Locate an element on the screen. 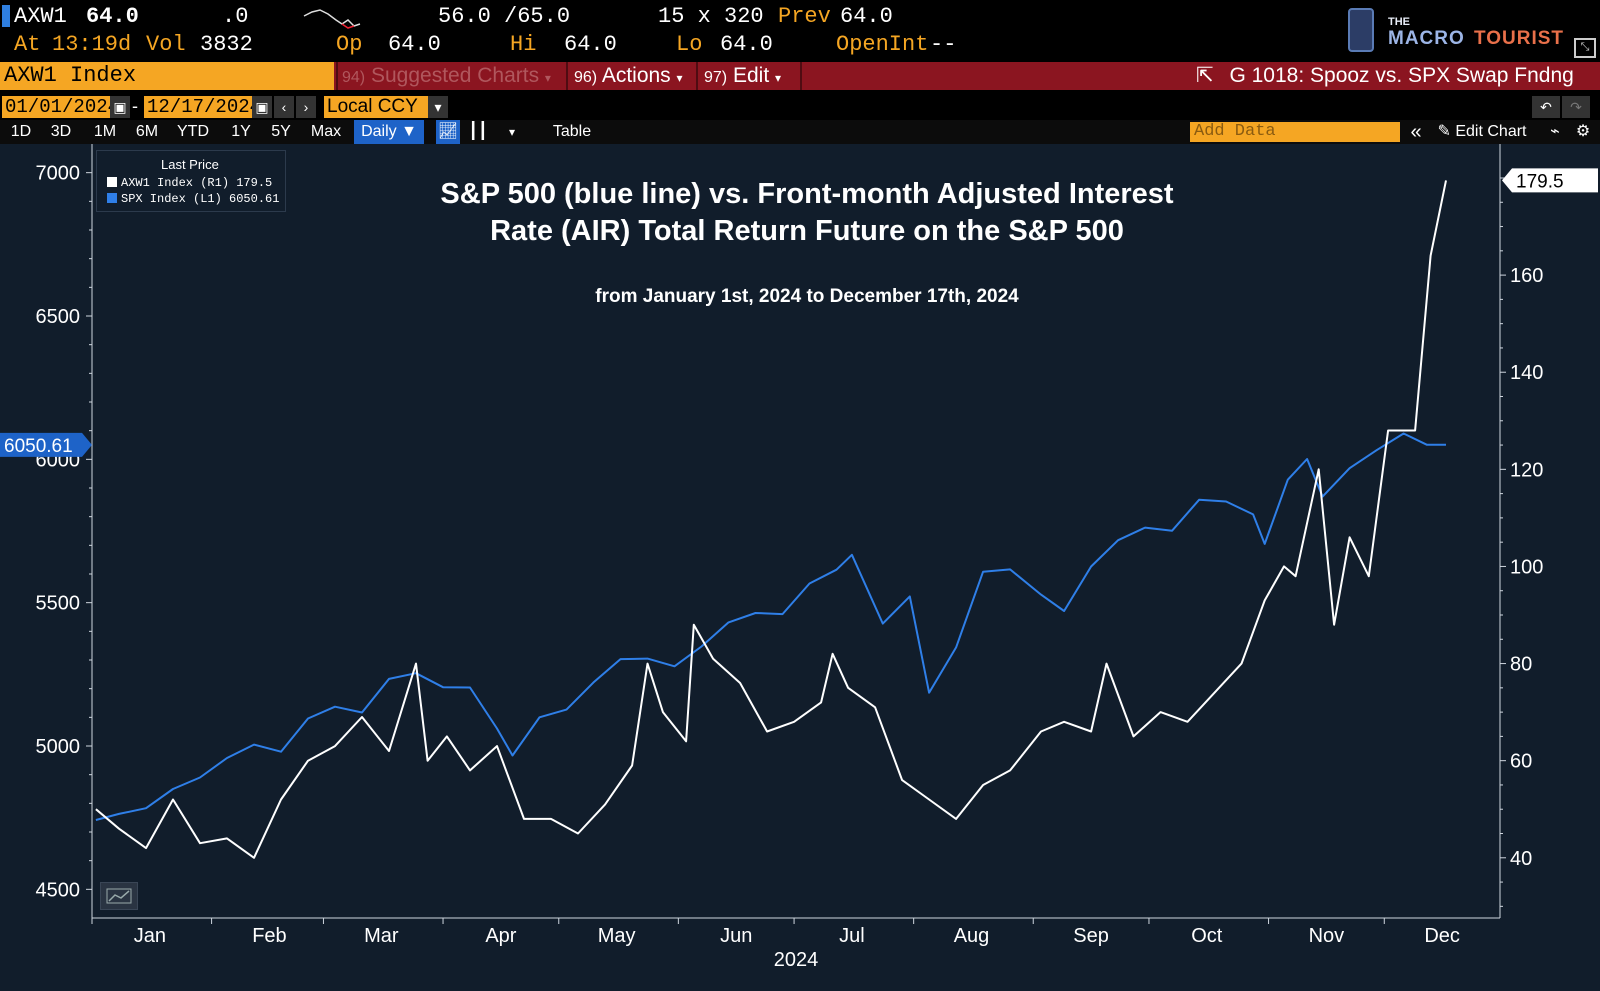 The image size is (1600, 991). next-arrow-icon: › is located at coordinates (306, 107).